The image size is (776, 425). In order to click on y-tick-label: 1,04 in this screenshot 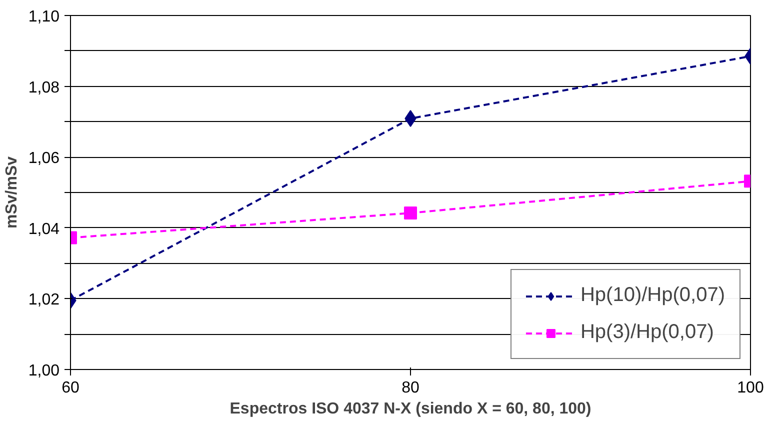, I will do `click(44, 229)`.